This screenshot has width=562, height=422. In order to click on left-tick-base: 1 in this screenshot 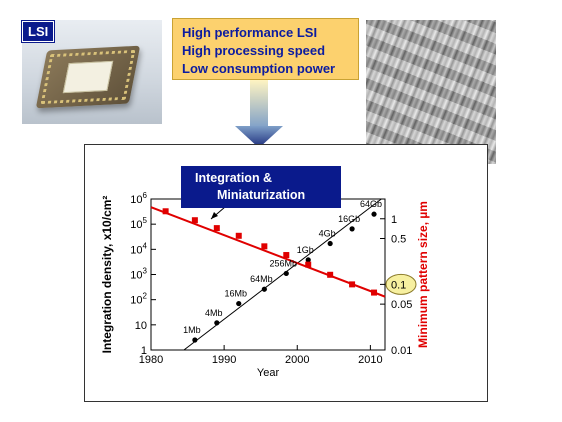, I will do `click(144, 351)`.